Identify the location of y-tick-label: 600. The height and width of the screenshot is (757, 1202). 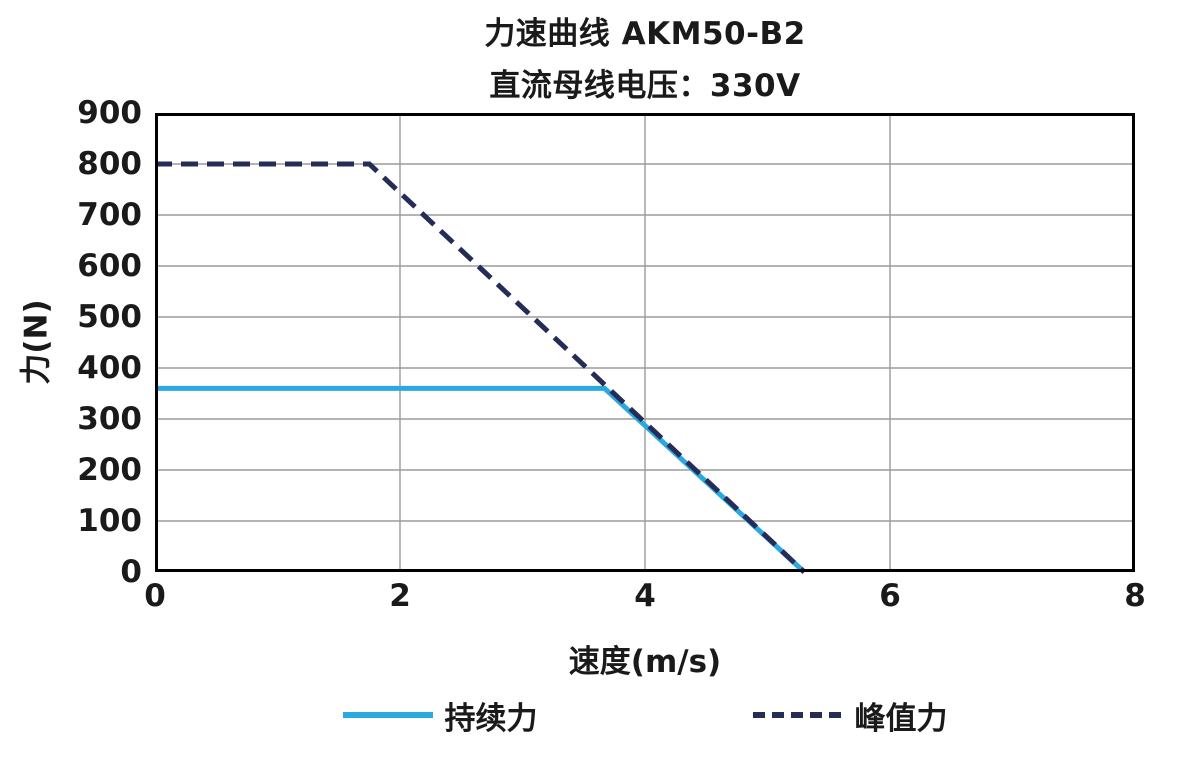
(109, 266).